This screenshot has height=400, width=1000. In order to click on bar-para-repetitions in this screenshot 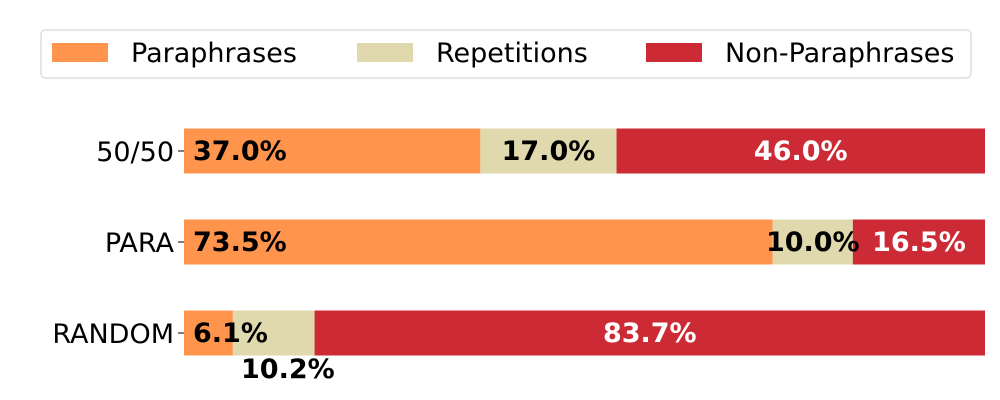, I will do `click(812, 242)`.